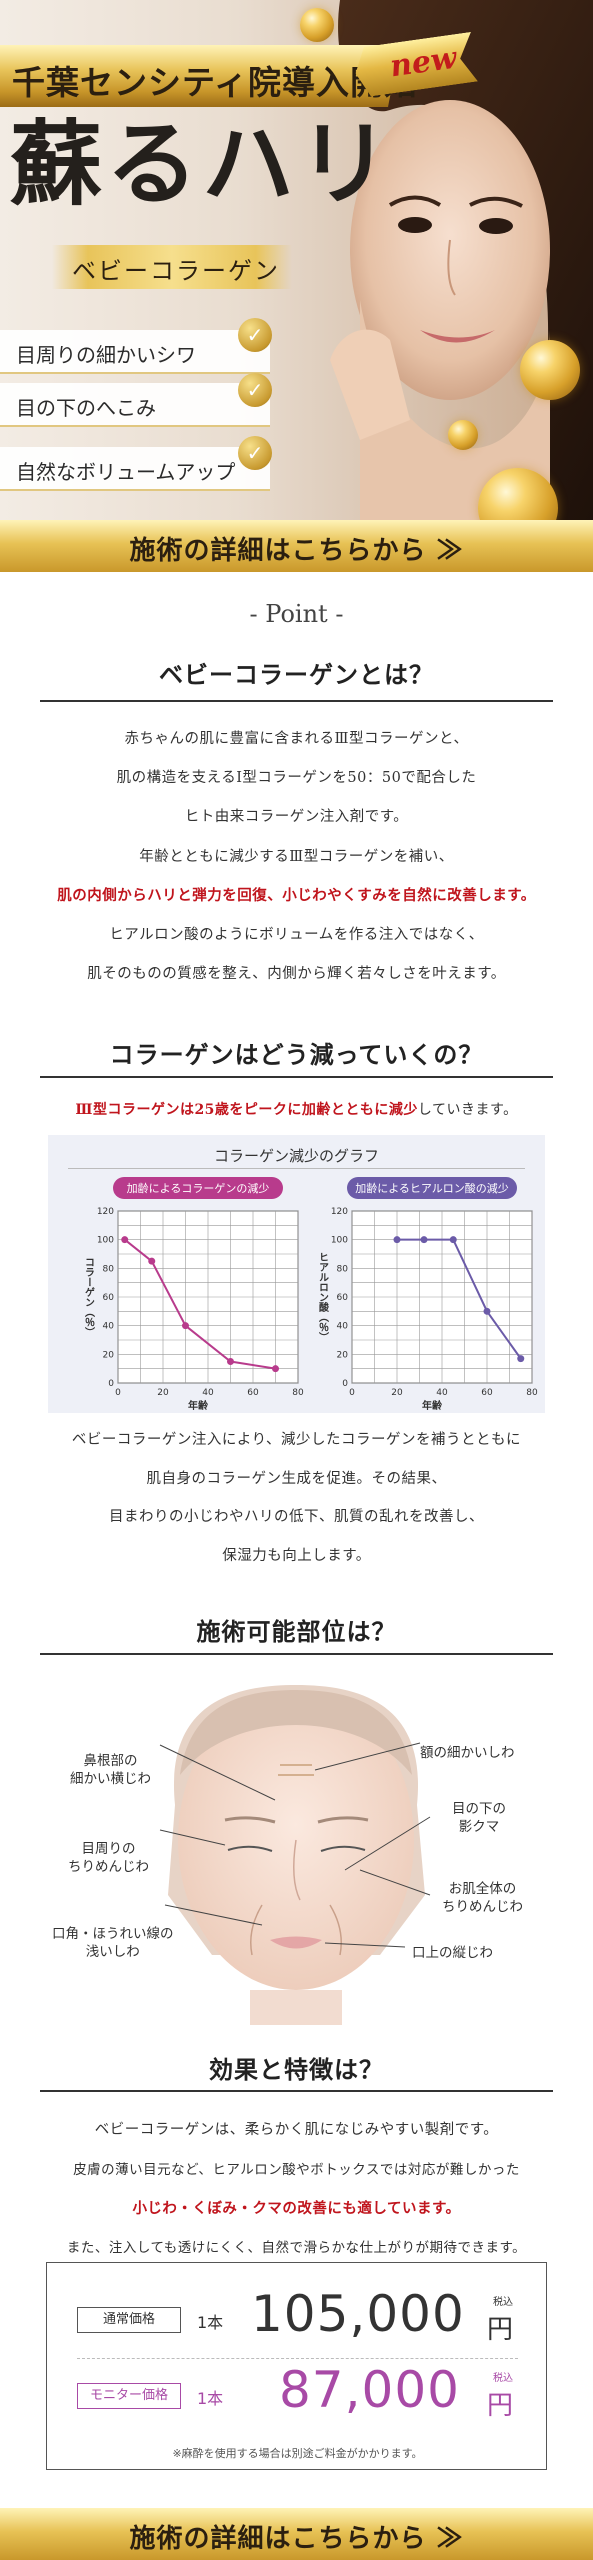 The width and height of the screenshot is (593, 2560). What do you see at coordinates (482, 1898) in the screenshot?
I see `label-whole-skin: お肌全体の ちりめんじわ` at bounding box center [482, 1898].